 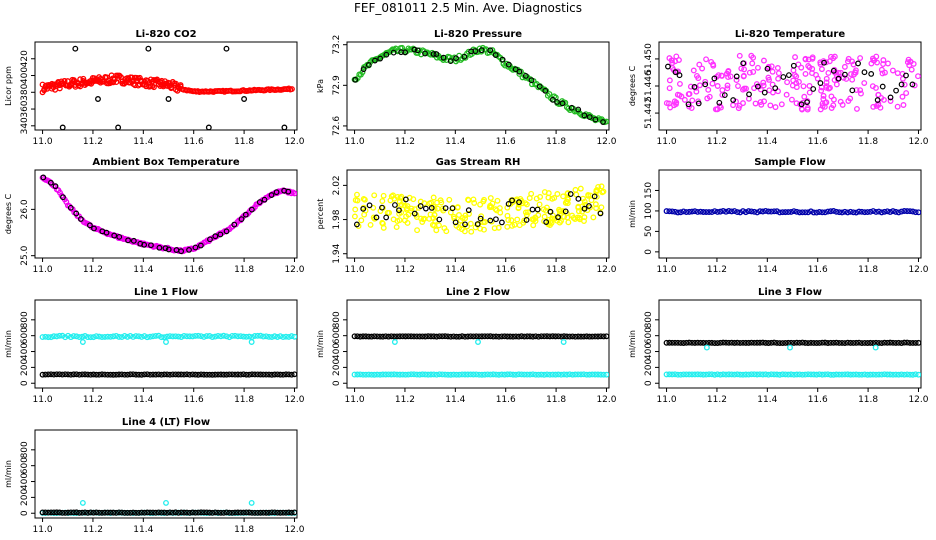 I want to click on y-tick-label: 73.2, so click(x=337, y=45).